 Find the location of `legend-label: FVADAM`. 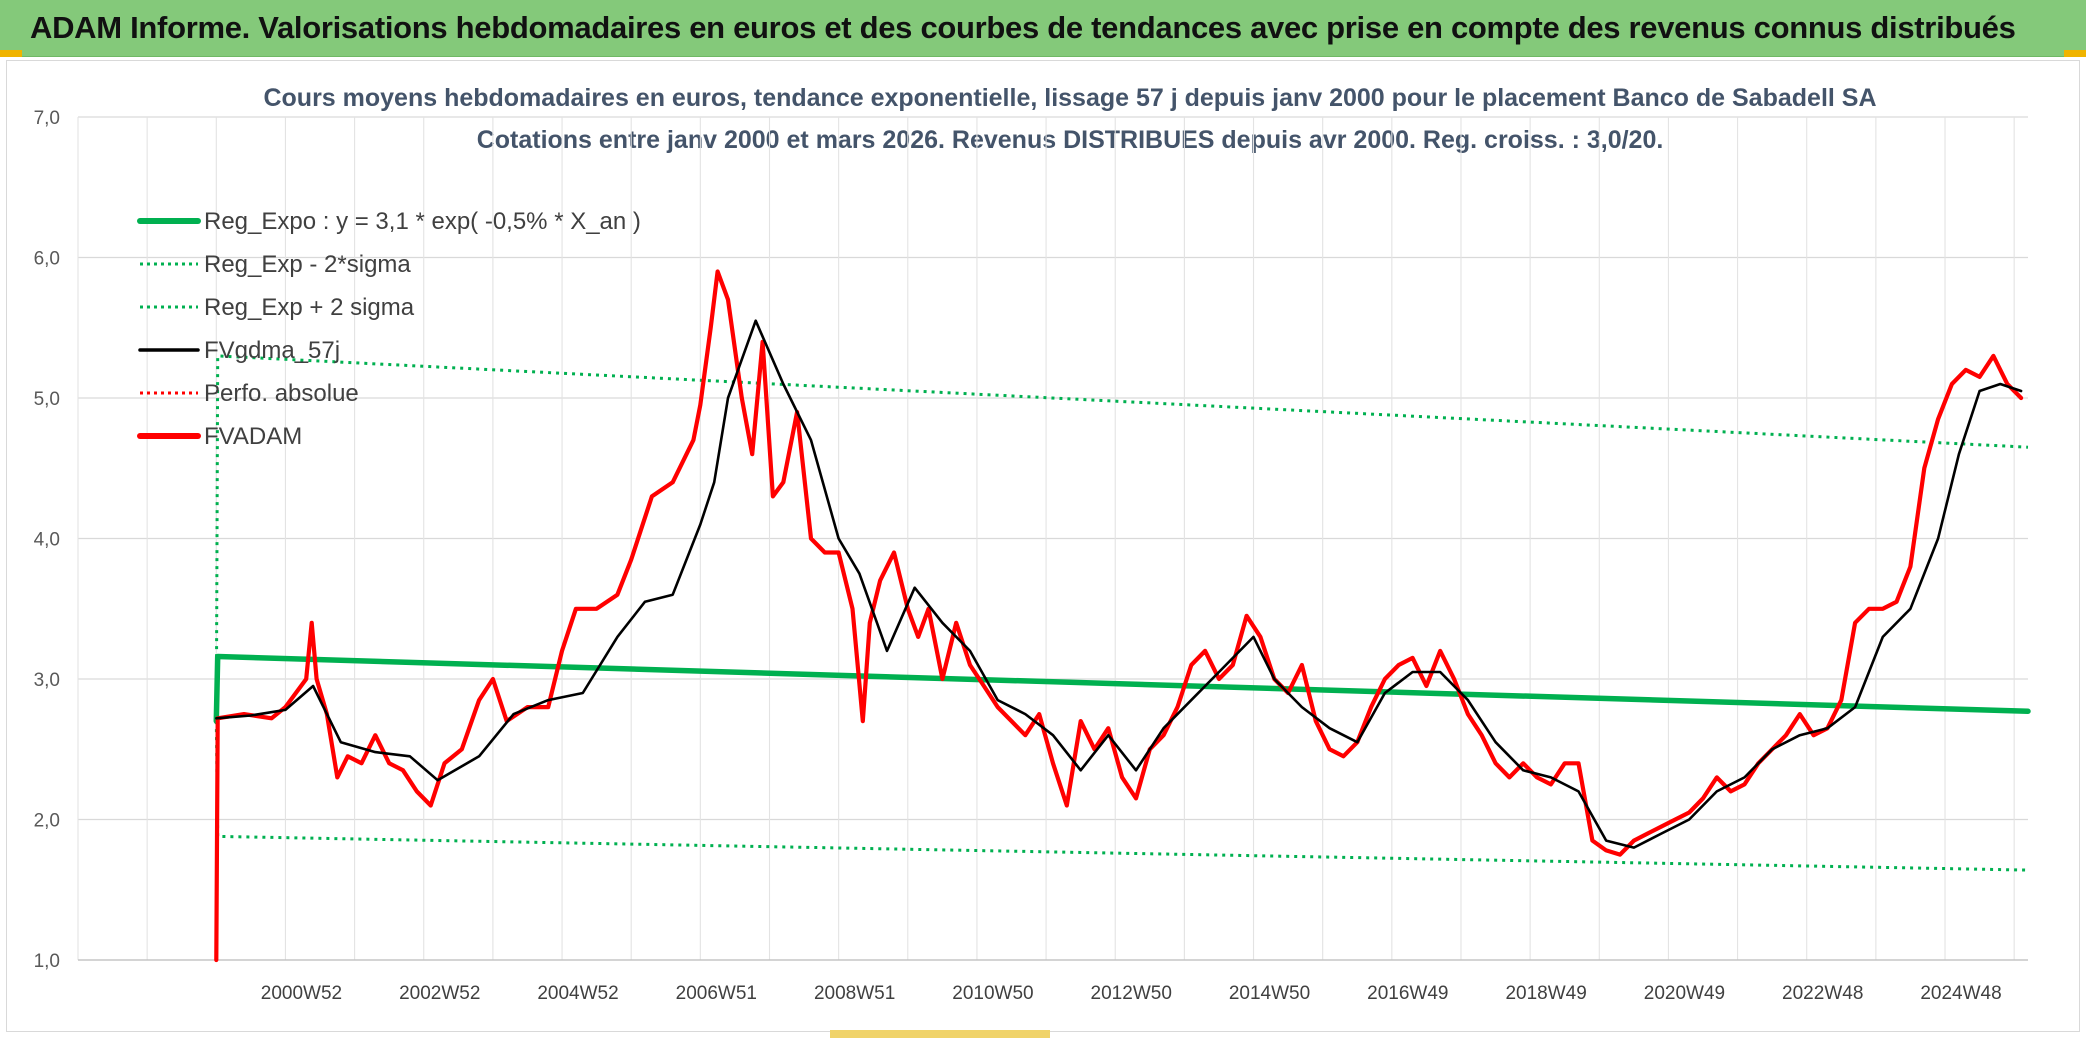

legend-label: FVADAM is located at coordinates (253, 436).